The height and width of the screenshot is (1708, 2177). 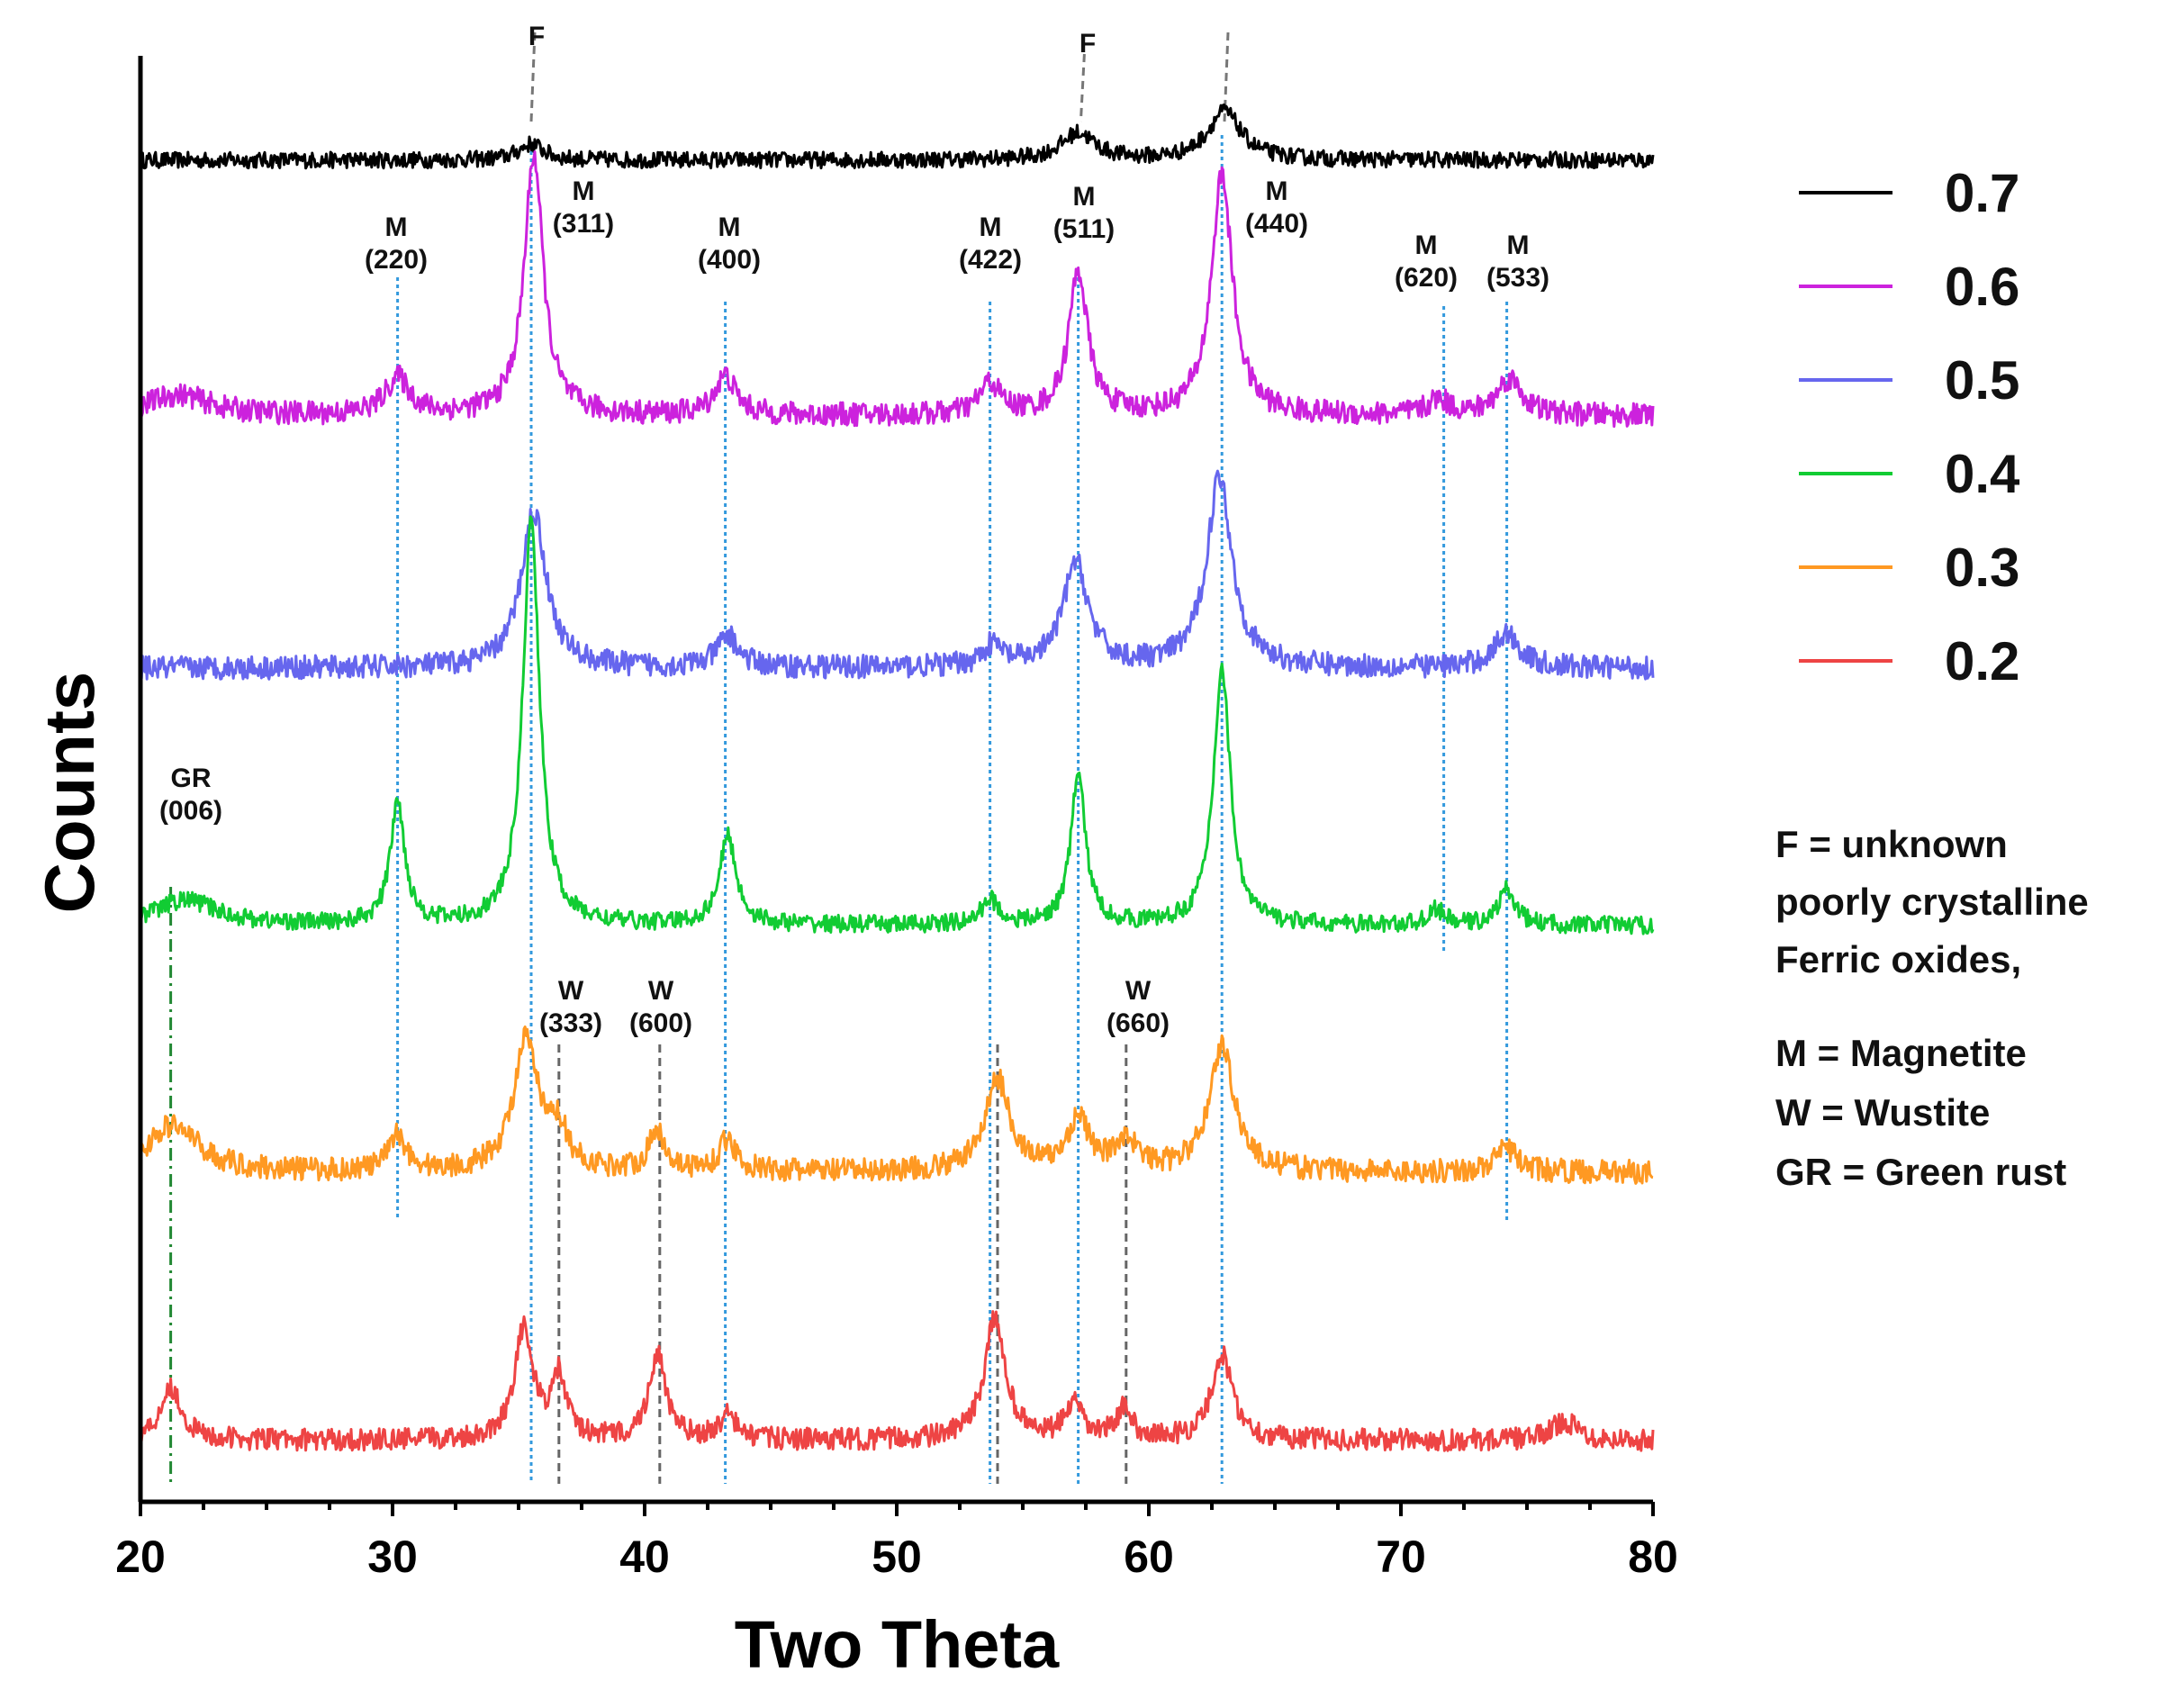 What do you see at coordinates (660, 1023) in the screenshot?
I see `peak-hkl-w-9: (600)` at bounding box center [660, 1023].